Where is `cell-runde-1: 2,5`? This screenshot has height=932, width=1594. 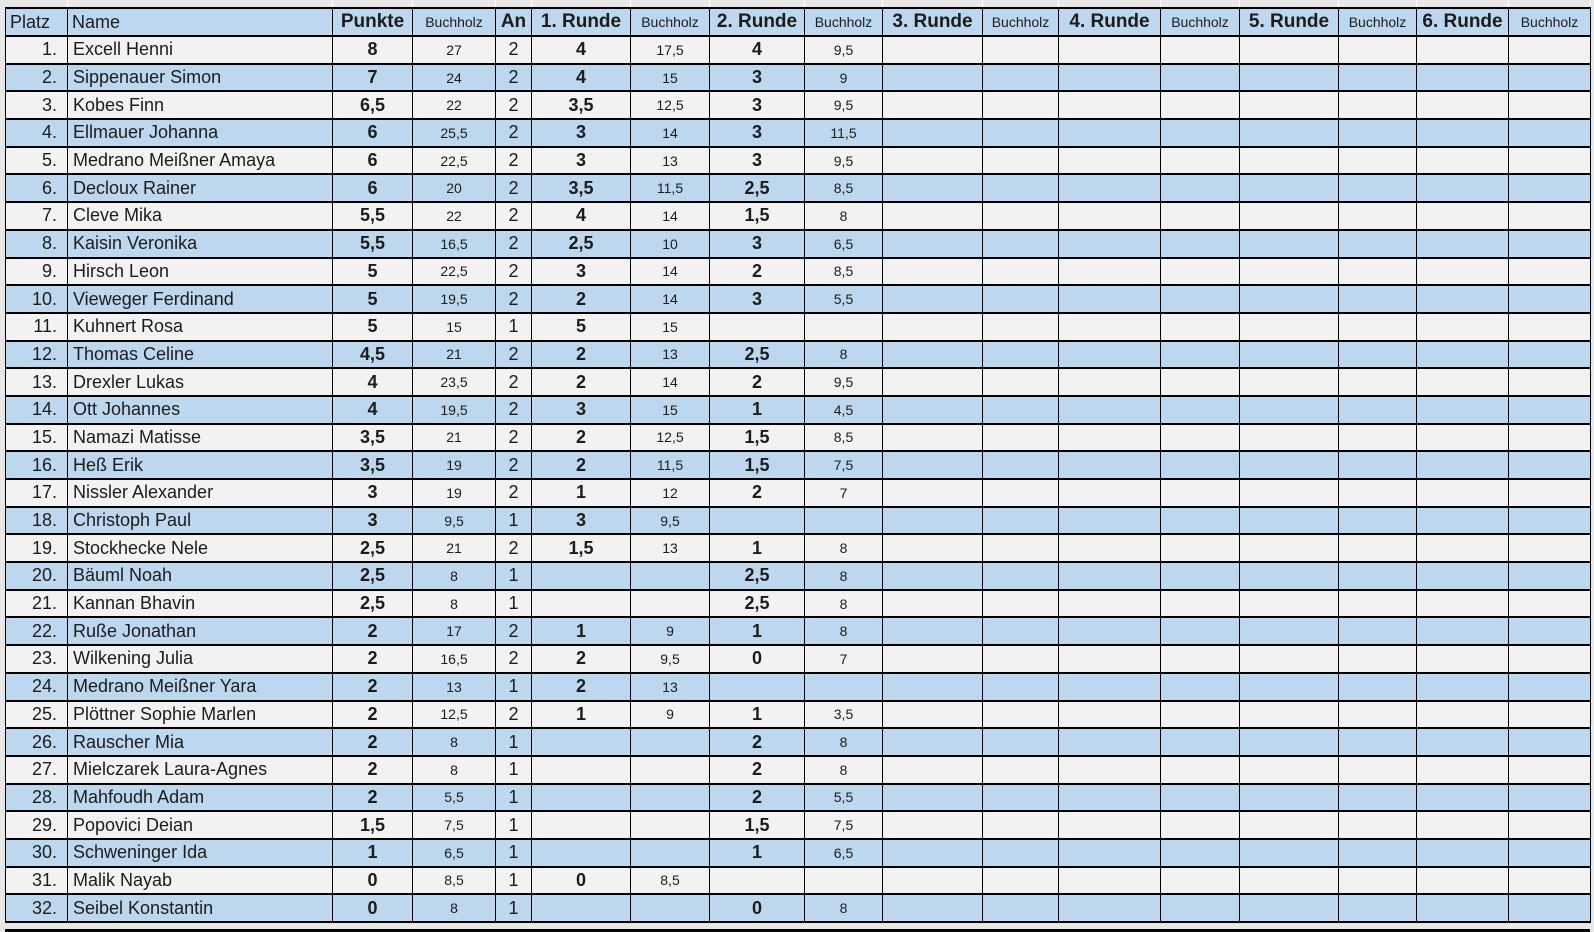 cell-runde-1: 2,5 is located at coordinates (581, 243).